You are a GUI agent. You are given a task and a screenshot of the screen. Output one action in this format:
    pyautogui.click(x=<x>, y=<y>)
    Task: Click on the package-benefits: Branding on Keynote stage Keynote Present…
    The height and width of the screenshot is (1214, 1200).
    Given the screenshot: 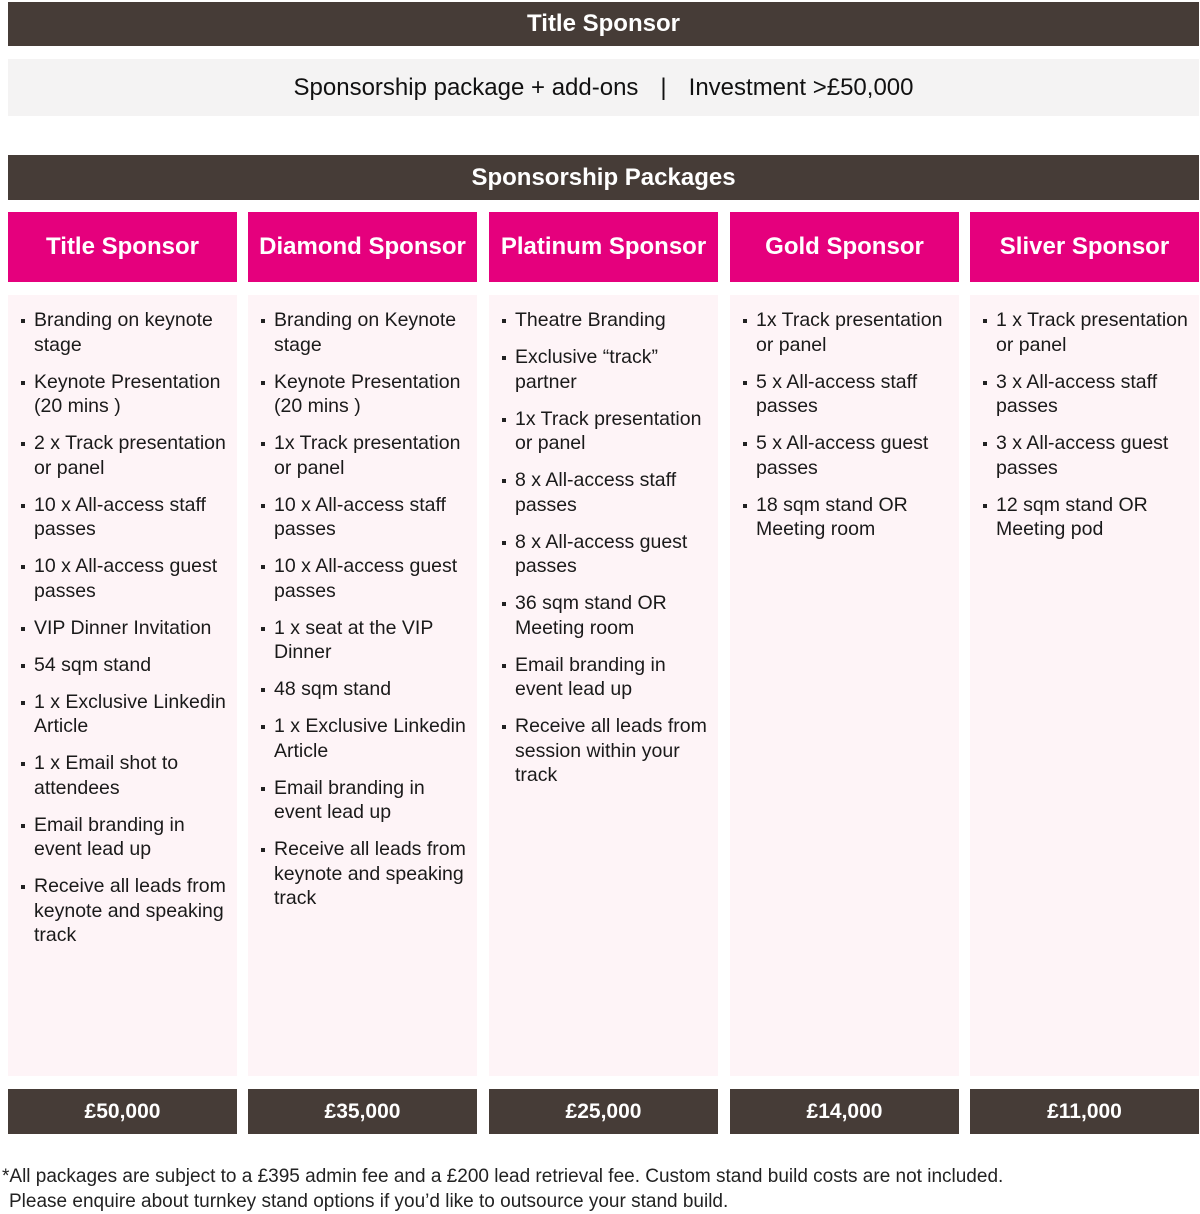 What is the action you would take?
    pyautogui.click(x=362, y=685)
    